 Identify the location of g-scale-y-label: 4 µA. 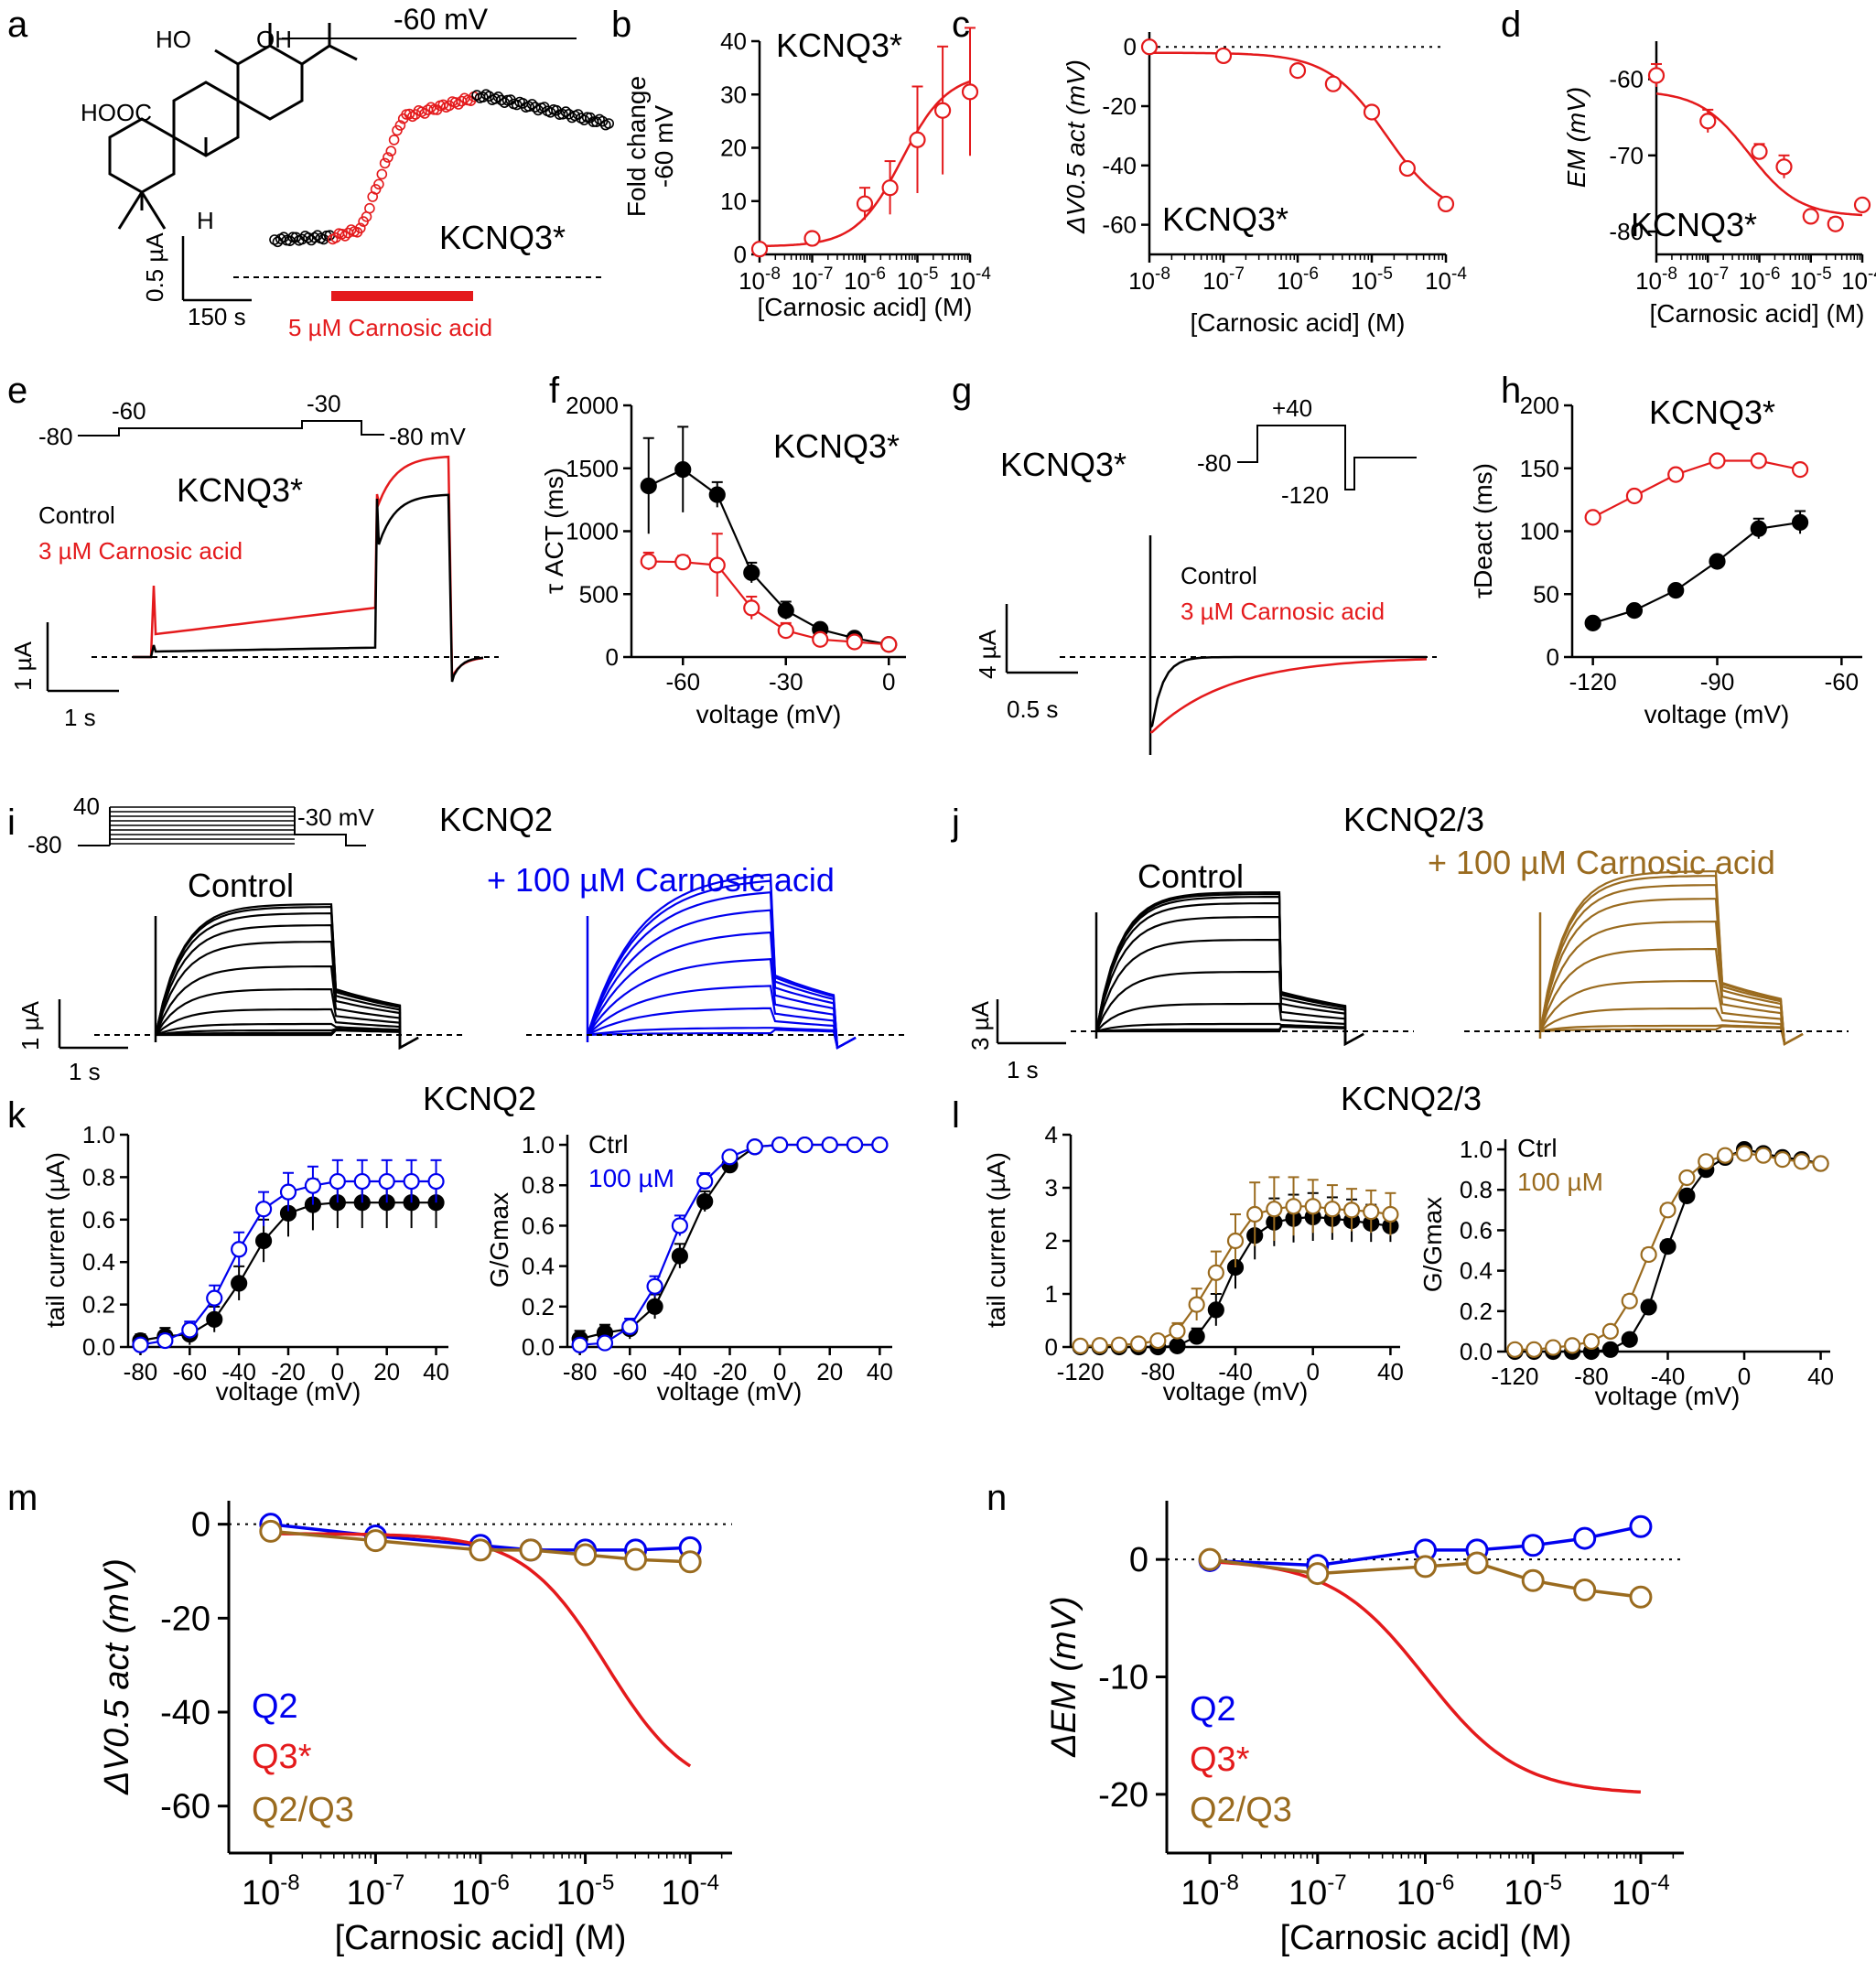
(988, 654).